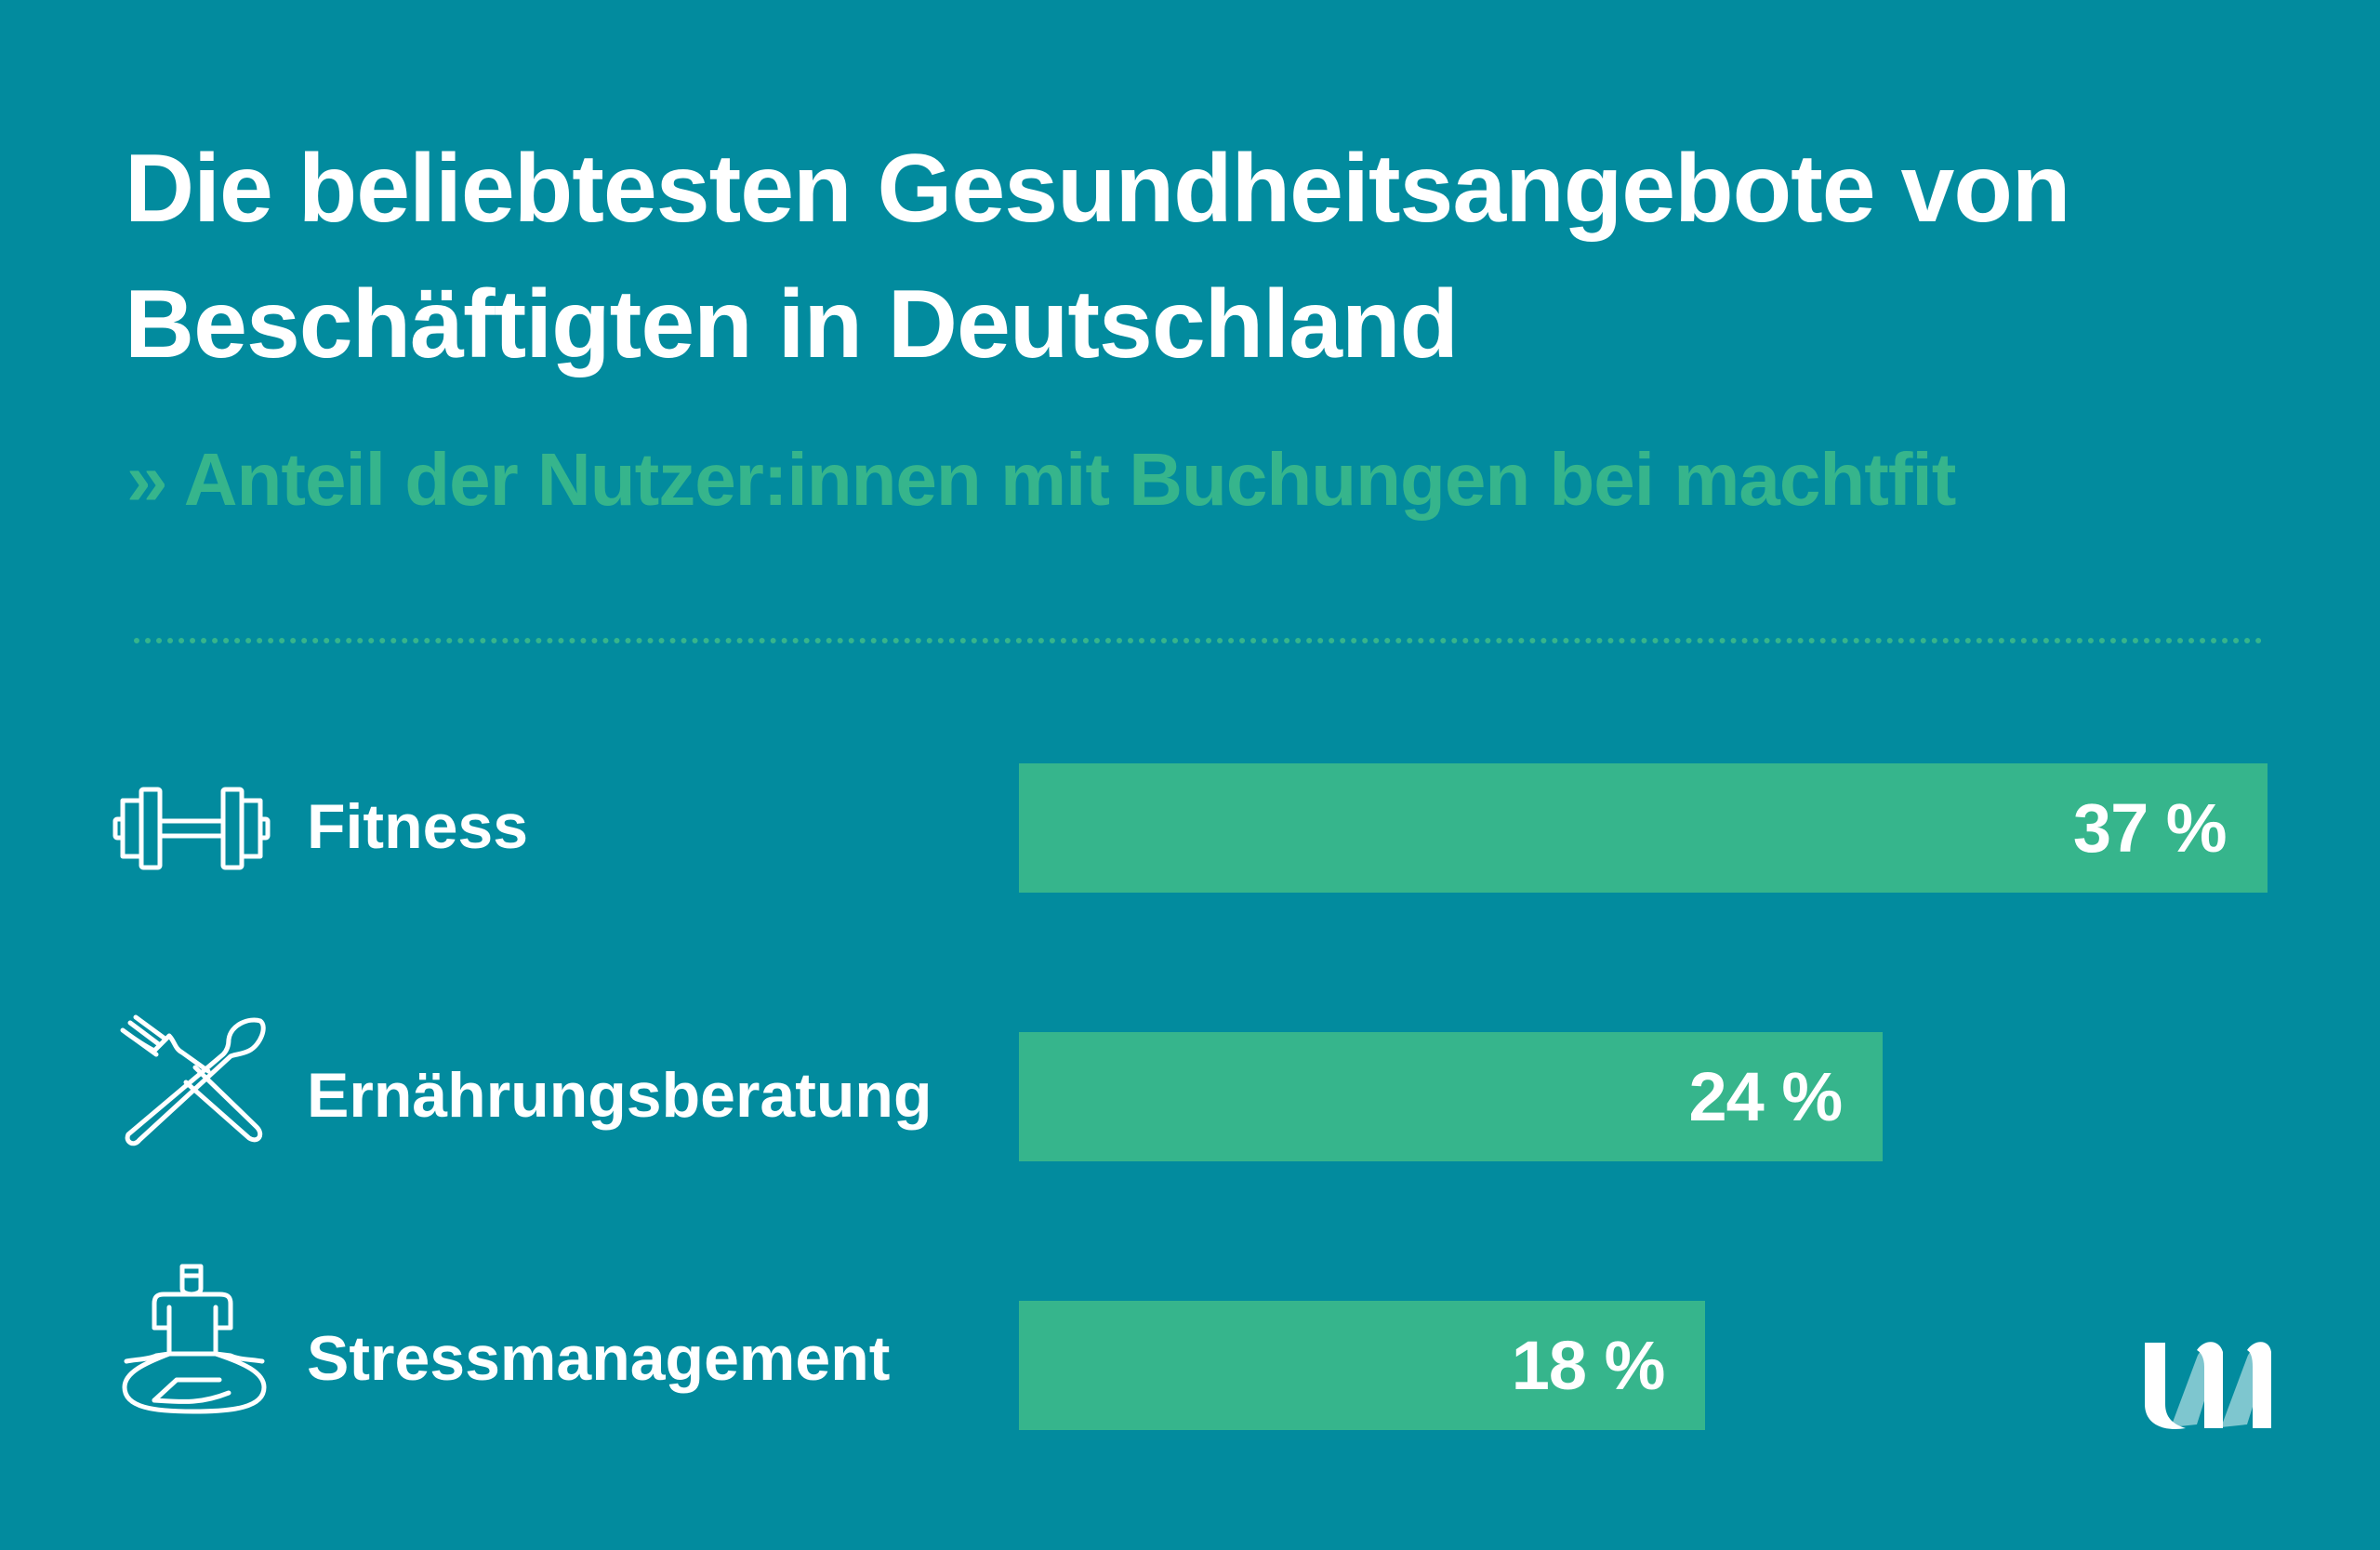 The width and height of the screenshot is (2380, 1550). I want to click on dumbbell-icon, so click(191, 828).